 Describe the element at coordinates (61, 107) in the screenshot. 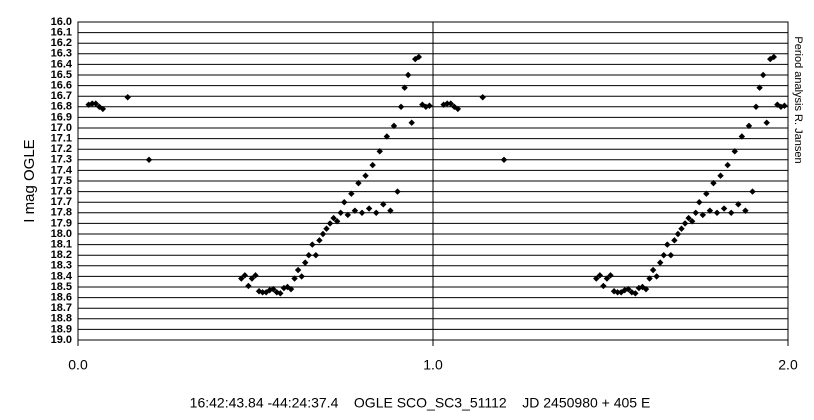

I see `y-tick-label: 16.8` at that location.